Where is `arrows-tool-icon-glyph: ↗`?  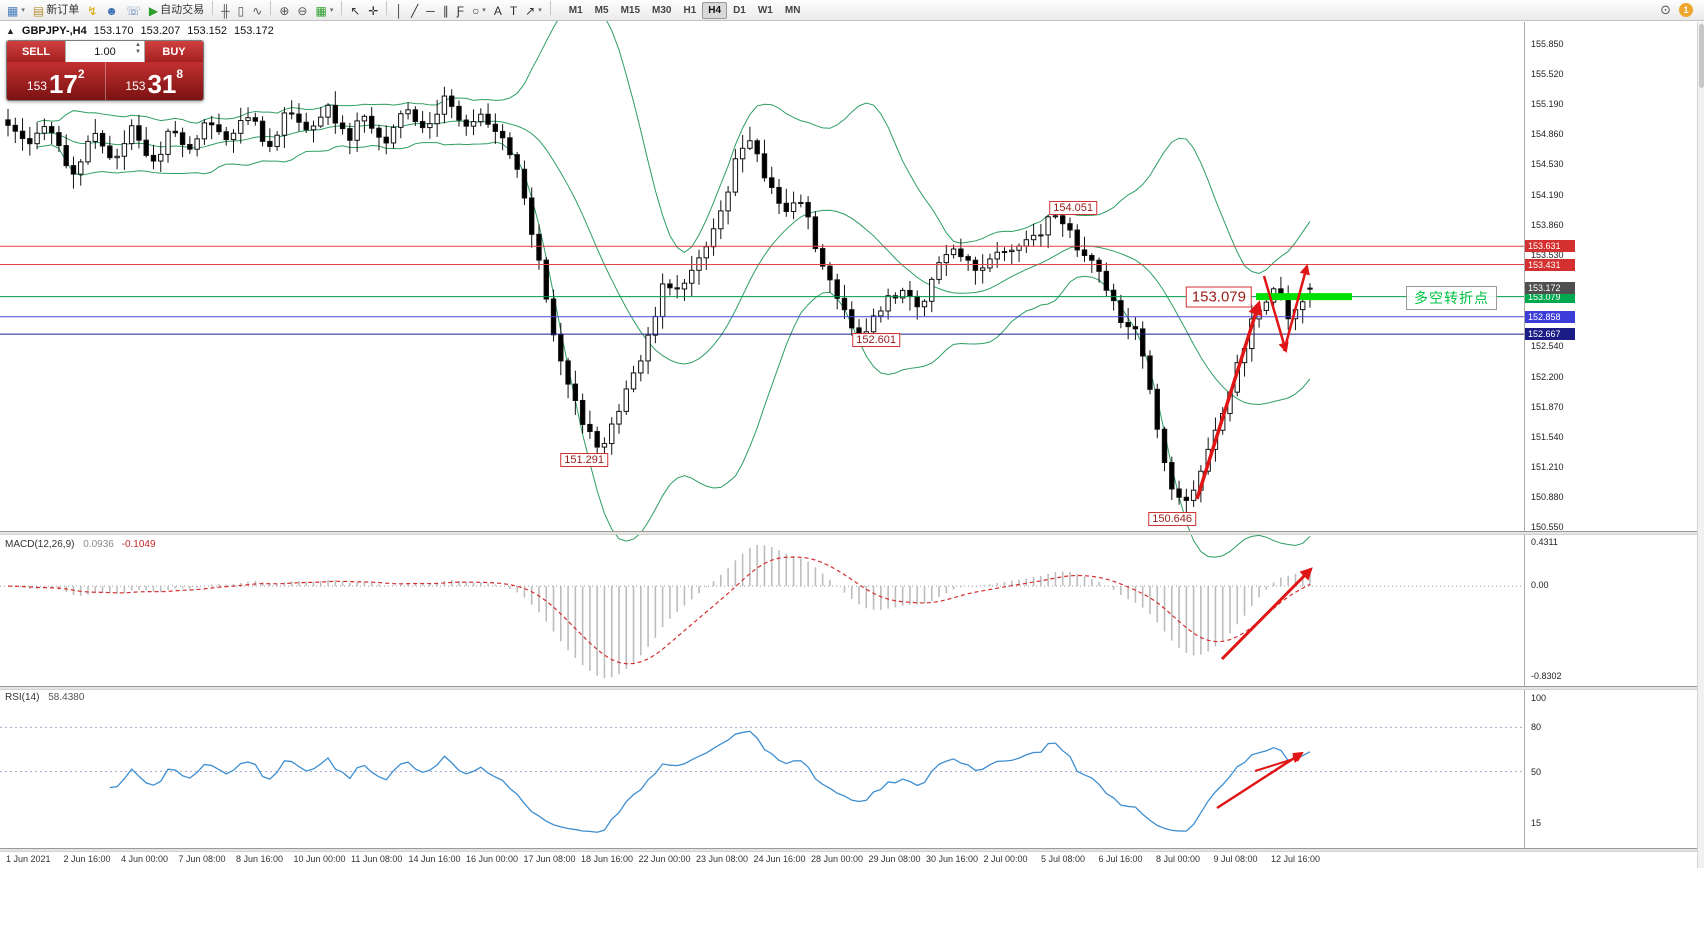 arrows-tool-icon-glyph: ↗ is located at coordinates (530, 10).